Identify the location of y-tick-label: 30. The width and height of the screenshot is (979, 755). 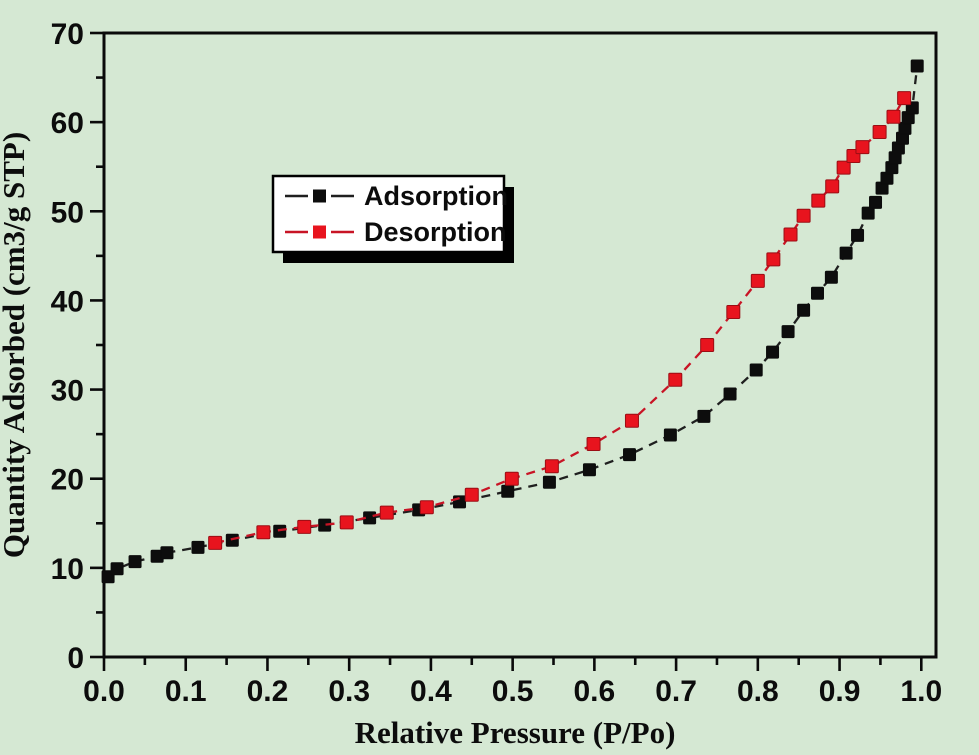
(67, 391).